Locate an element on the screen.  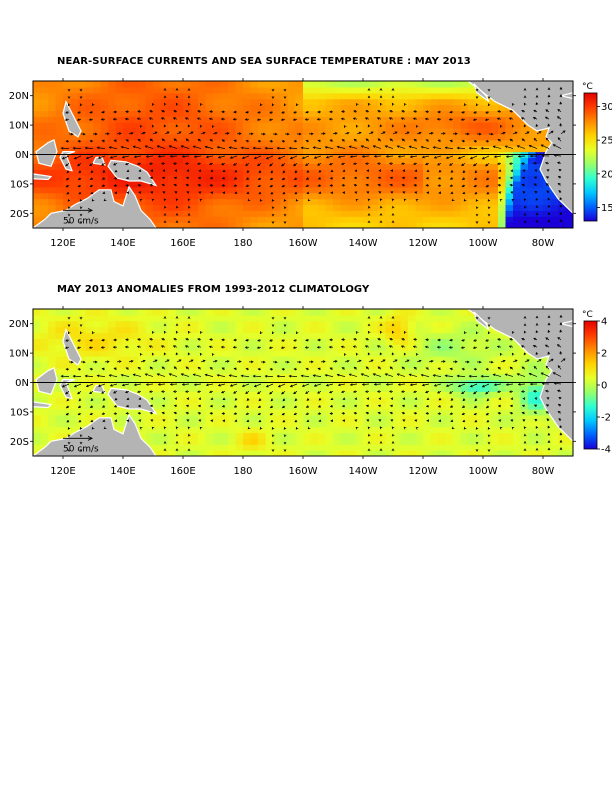
lon-label: 80W is located at coordinates (543, 243).